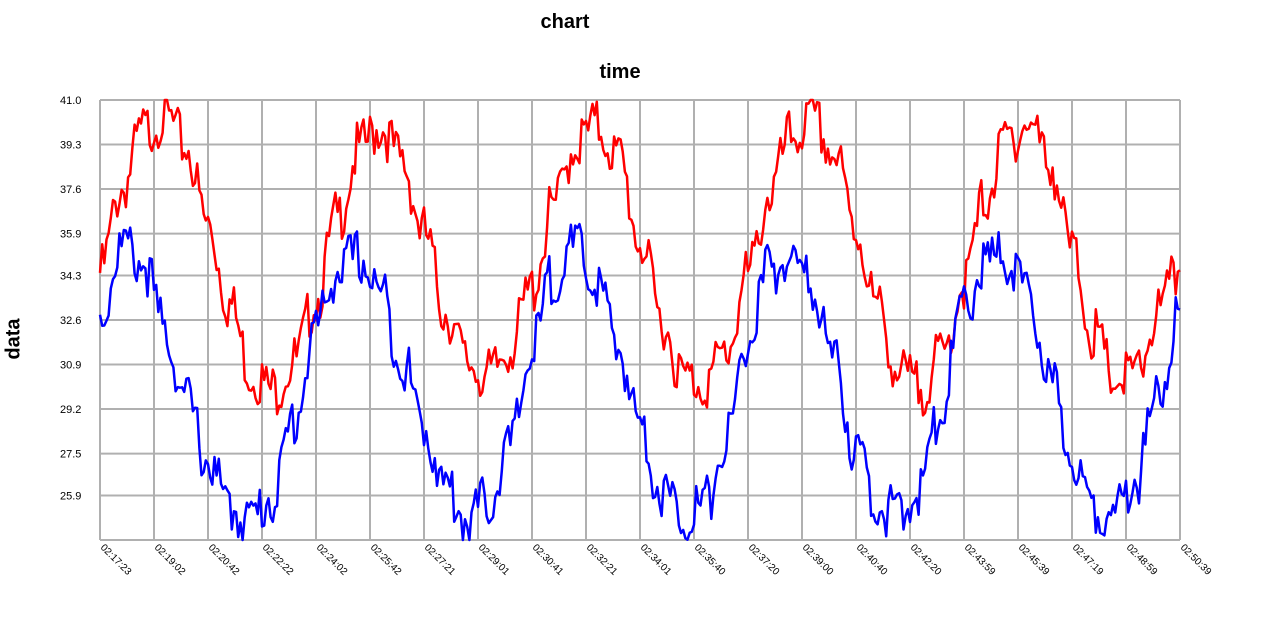  Describe the element at coordinates (70, 496) in the screenshot. I see `y-tick-label: 25.9` at that location.